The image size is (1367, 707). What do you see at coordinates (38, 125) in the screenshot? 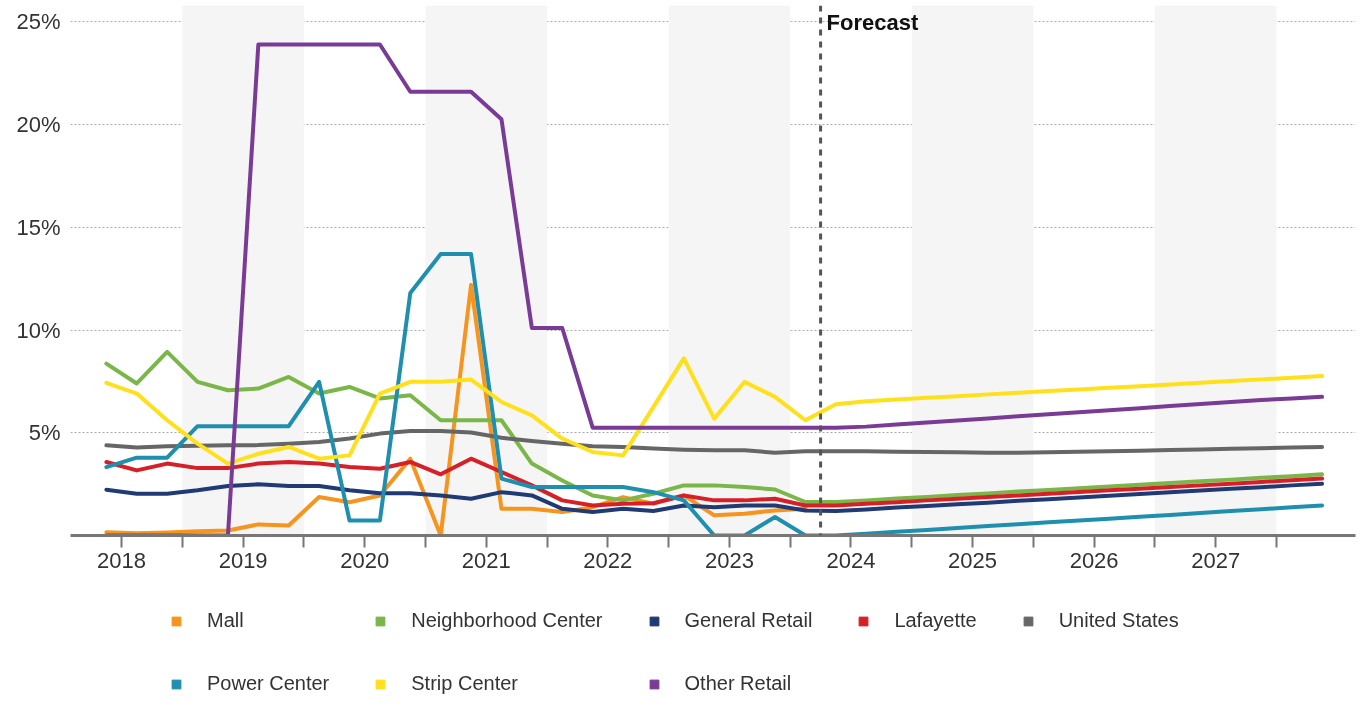
I see `y-tick-label: 20%` at bounding box center [38, 125].